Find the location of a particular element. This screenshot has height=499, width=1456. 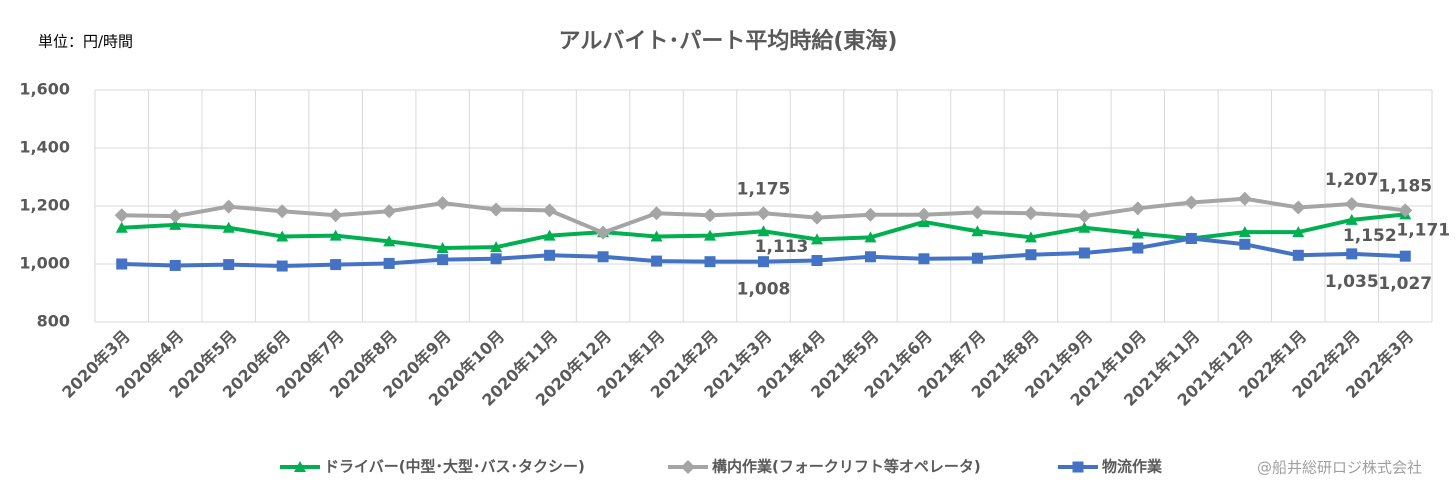

data-label: 1,035 is located at coordinates (1352, 282).